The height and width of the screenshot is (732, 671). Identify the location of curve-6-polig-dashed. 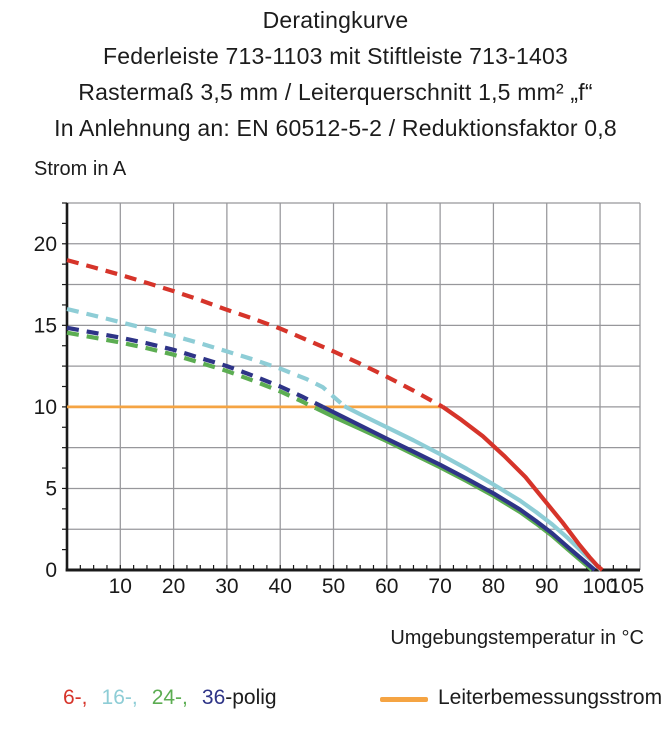
(255, 333).